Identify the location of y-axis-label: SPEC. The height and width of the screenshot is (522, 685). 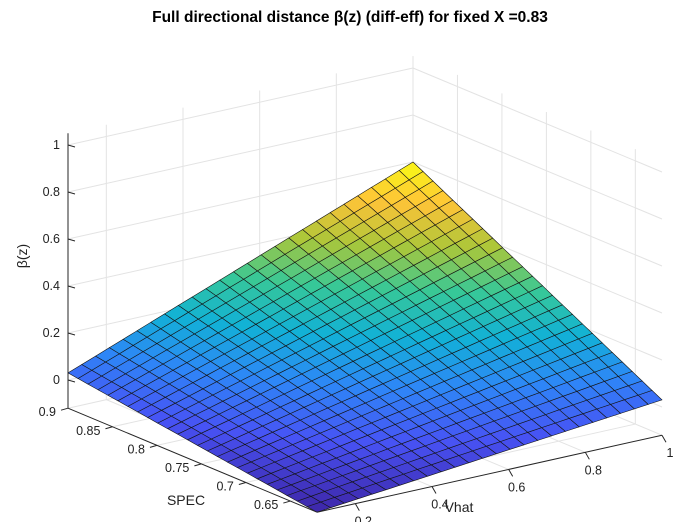
(186, 500).